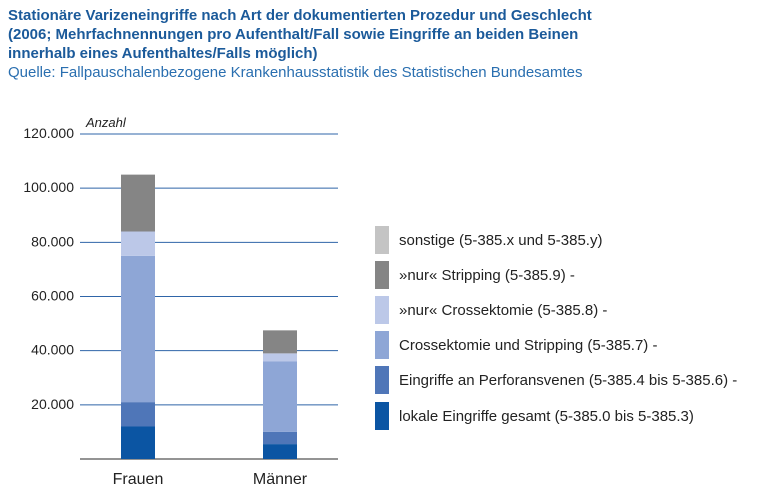  What do you see at coordinates (106, 122) in the screenshot?
I see `y-axis-unit-label: Anzahl` at bounding box center [106, 122].